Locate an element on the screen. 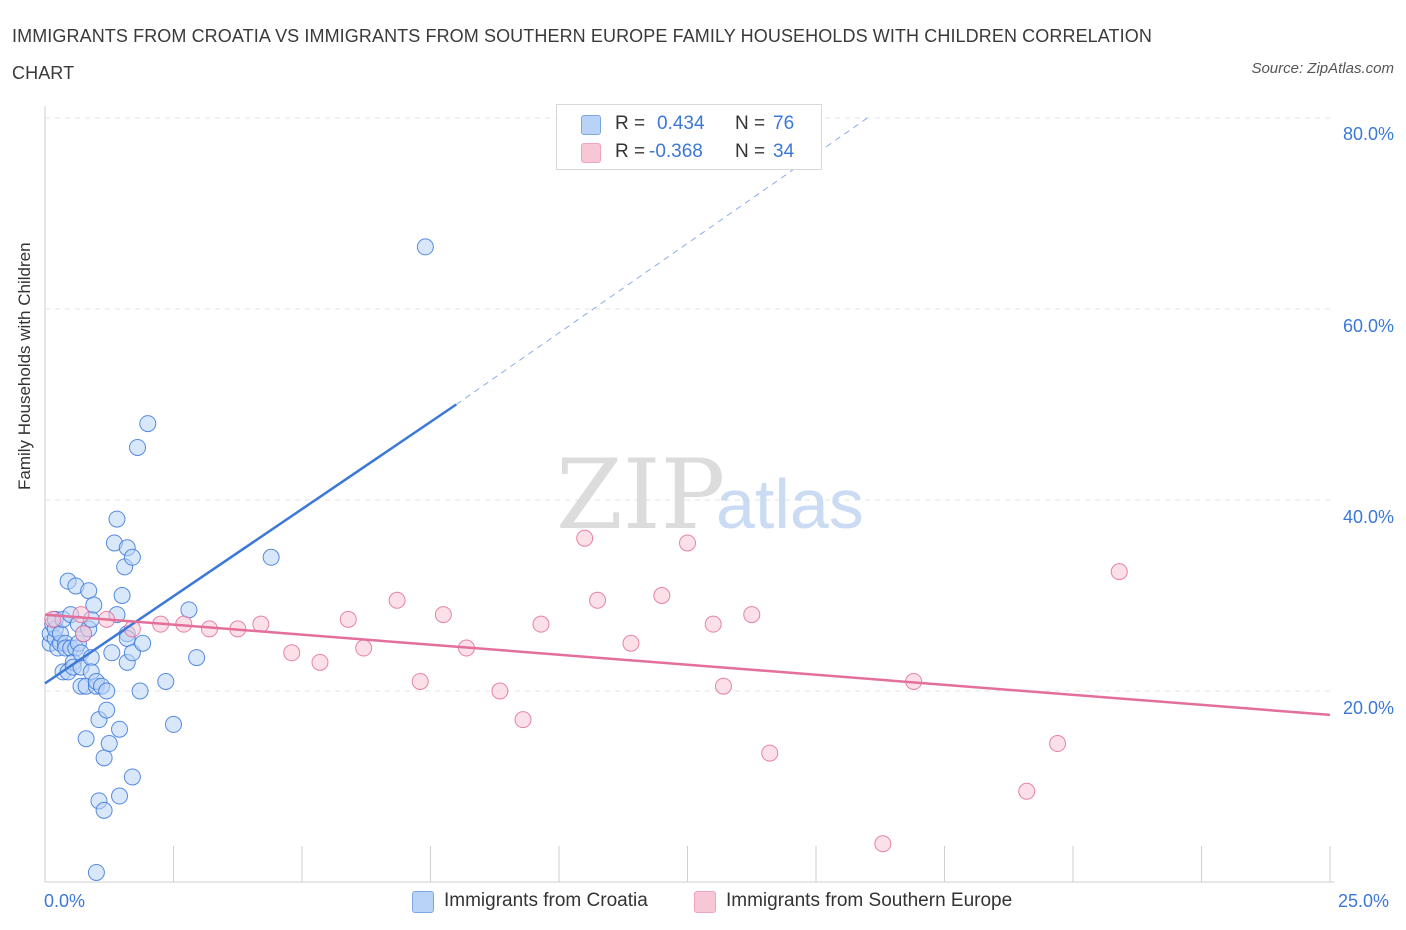 Image resolution: width=1406 pixels, height=930 pixels. y-axis-title: Family Households with Children is located at coordinates (24, 366).